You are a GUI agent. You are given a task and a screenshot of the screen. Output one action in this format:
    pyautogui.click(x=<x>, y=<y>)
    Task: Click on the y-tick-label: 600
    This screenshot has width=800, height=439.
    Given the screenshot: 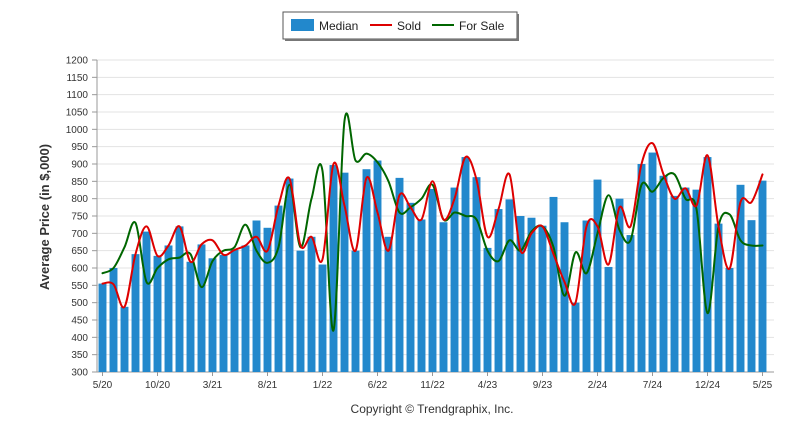 What is the action you would take?
    pyautogui.click(x=79, y=269)
    